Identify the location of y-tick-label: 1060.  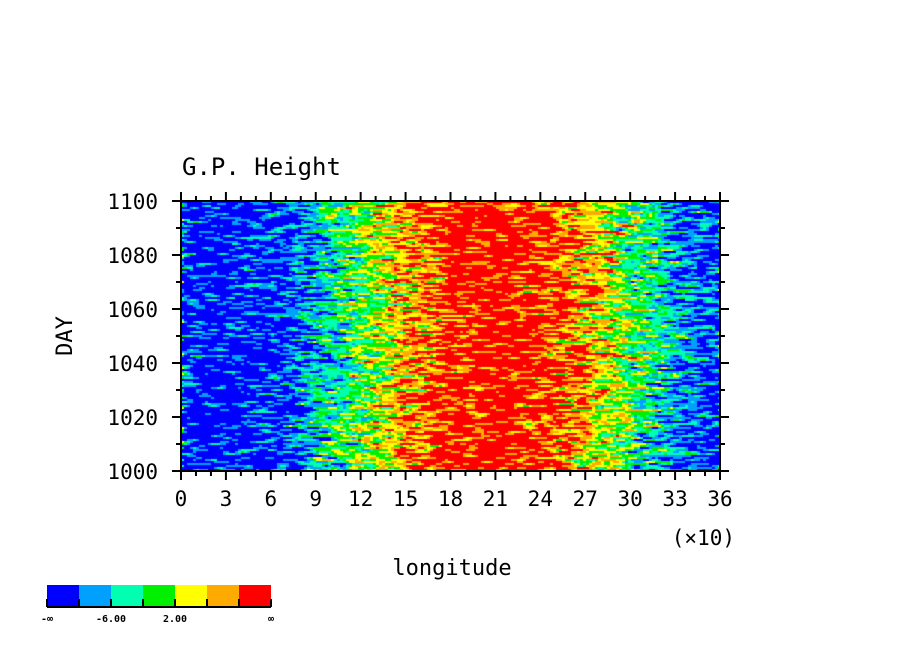
(132, 310).